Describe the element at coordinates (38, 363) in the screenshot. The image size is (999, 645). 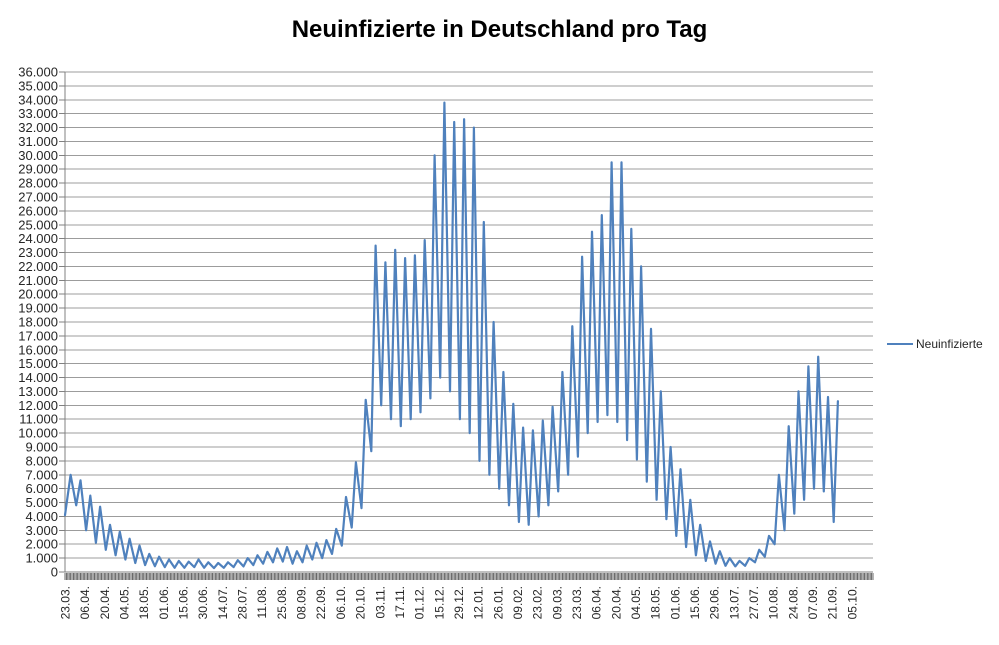
I see `svg-text: 15.000` at that location.